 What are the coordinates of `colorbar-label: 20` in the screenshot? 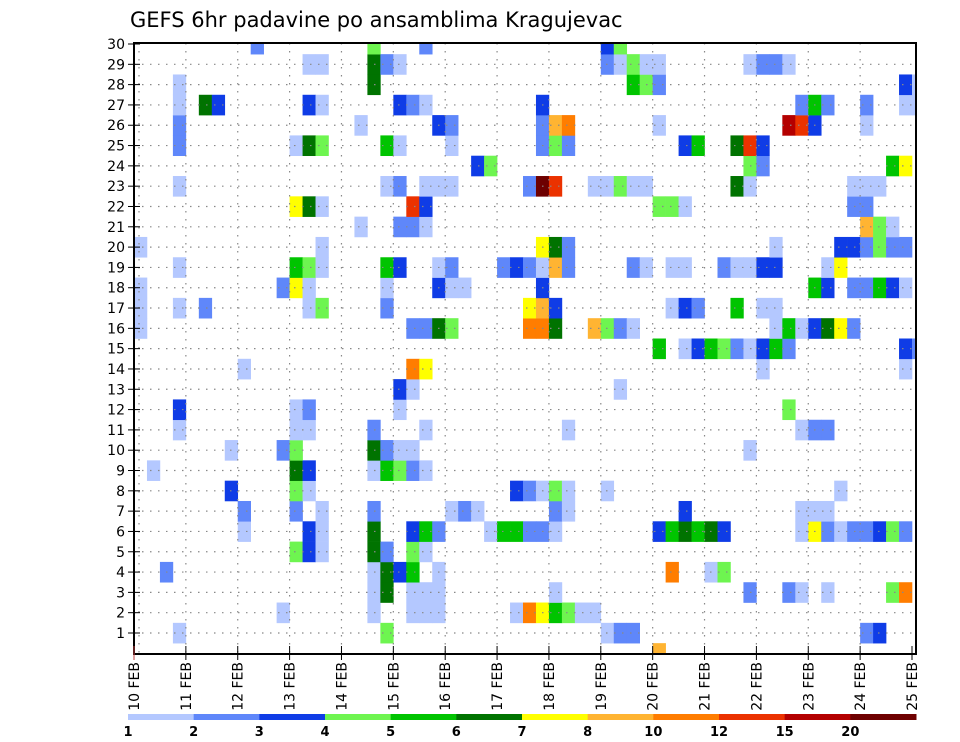 It's located at (850, 732).